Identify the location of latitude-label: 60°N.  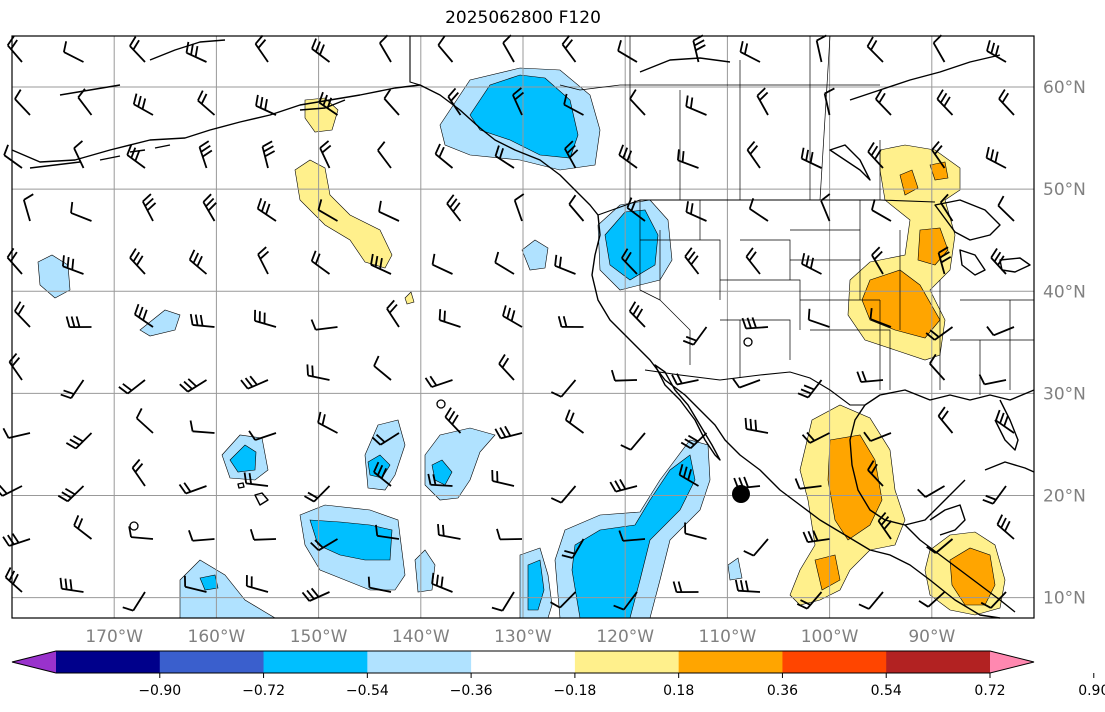
(1064, 88).